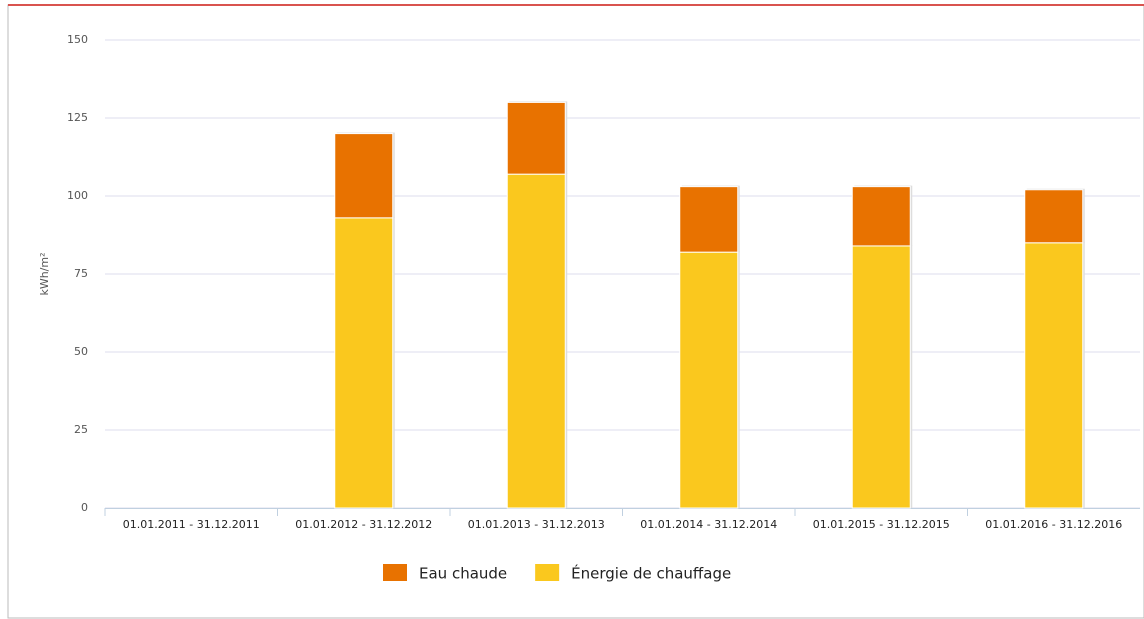  Describe the element at coordinates (81, 273) in the screenshot. I see `y-tick-label: 75` at that location.